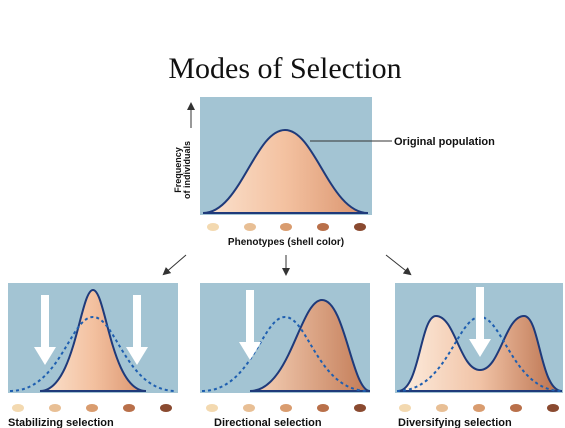 The width and height of the screenshot is (565, 428). Describe the element at coordinates (444, 142) in the screenshot. I see `curve-label: Original population` at that location.